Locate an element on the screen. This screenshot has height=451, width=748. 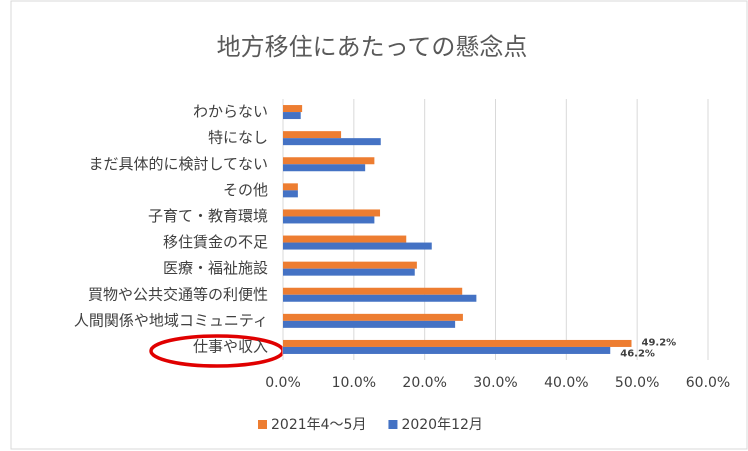
chart-title: 地方移住にあたっての懸念点 is located at coordinates (372, 47).